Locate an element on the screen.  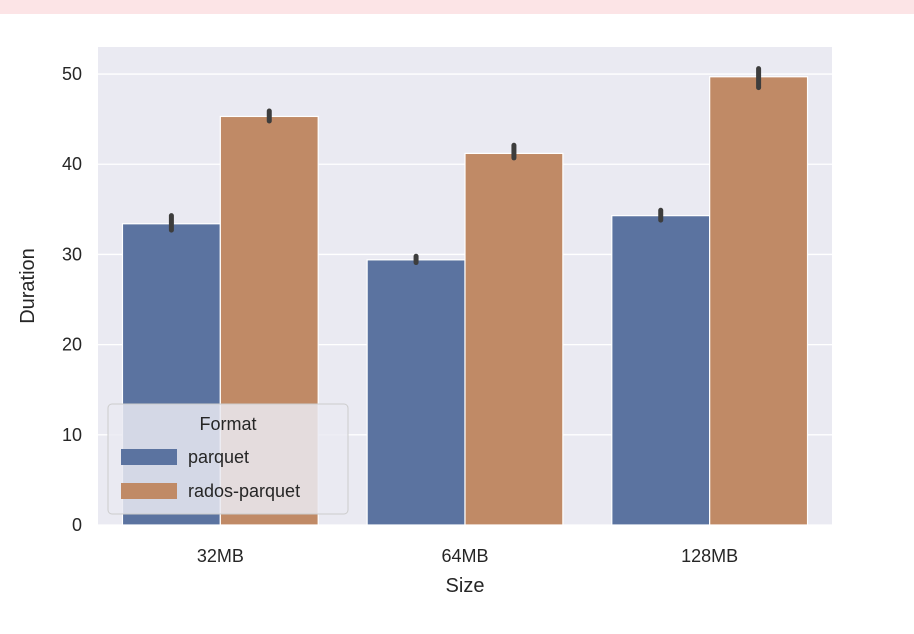
legend: Format parquet rados-parquet is located at coordinates (228, 459).